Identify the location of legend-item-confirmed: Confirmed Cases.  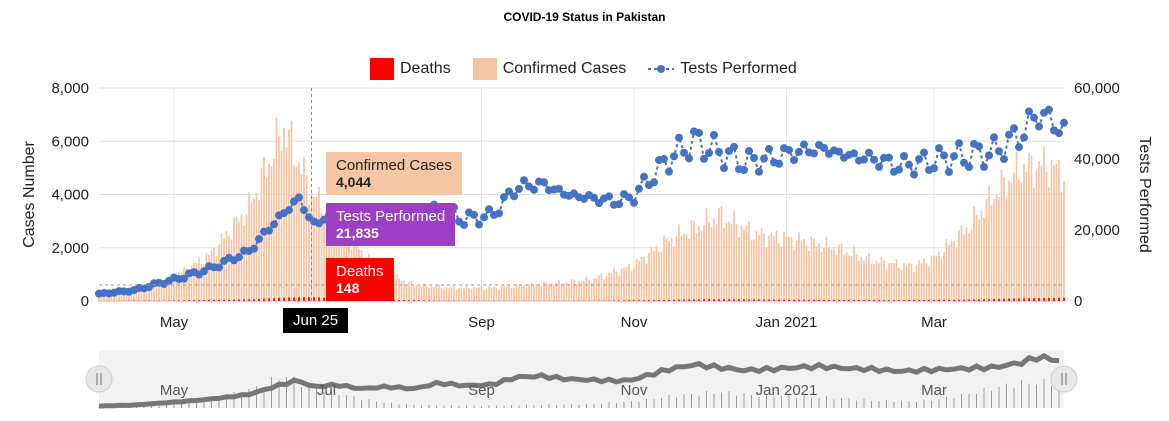
(549, 69).